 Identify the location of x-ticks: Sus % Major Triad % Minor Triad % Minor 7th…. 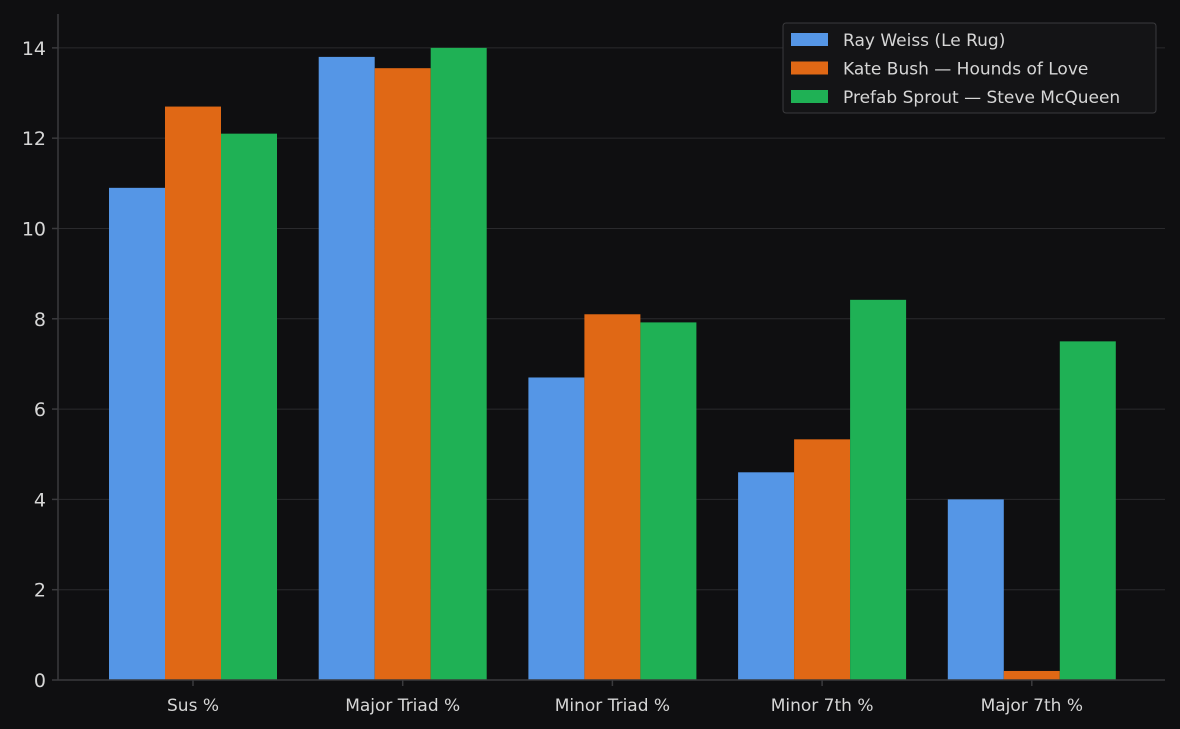
(625, 698).